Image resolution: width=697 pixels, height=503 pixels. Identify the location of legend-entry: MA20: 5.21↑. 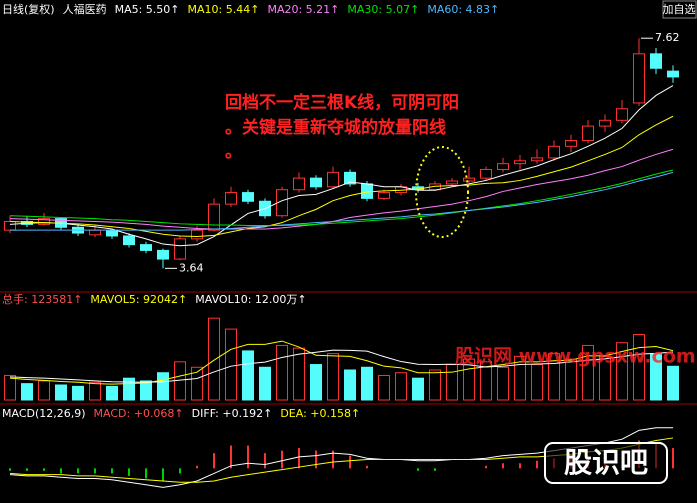
(303, 9).